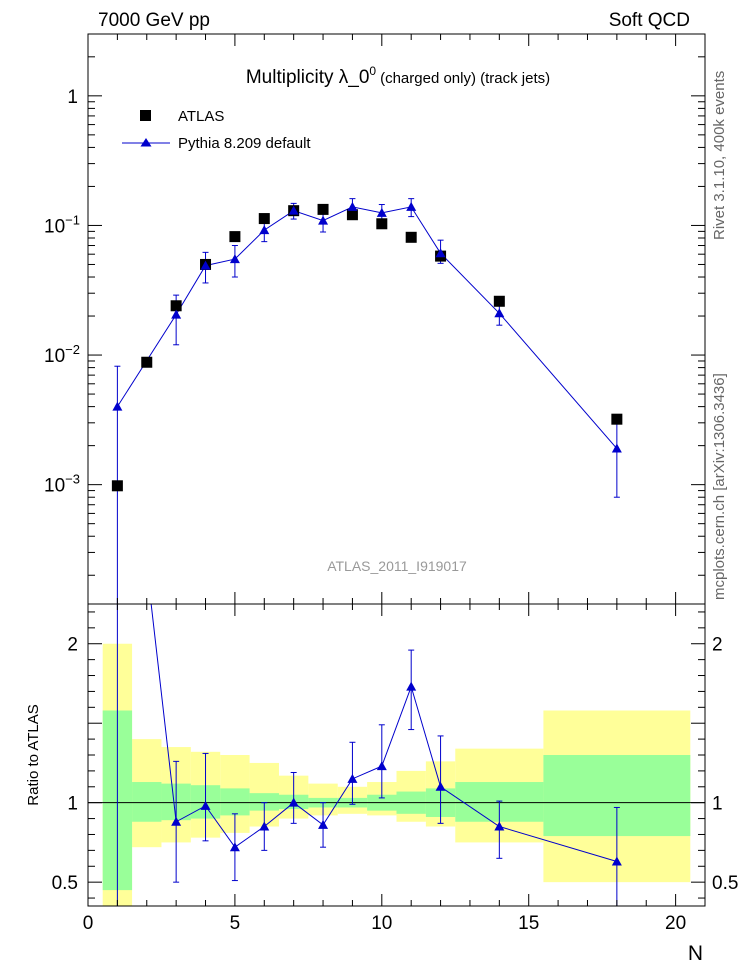 The width and height of the screenshot is (746, 972). Describe the element at coordinates (62, 224) in the screenshot. I see `y-tick-label: 10⁻¹` at that location.